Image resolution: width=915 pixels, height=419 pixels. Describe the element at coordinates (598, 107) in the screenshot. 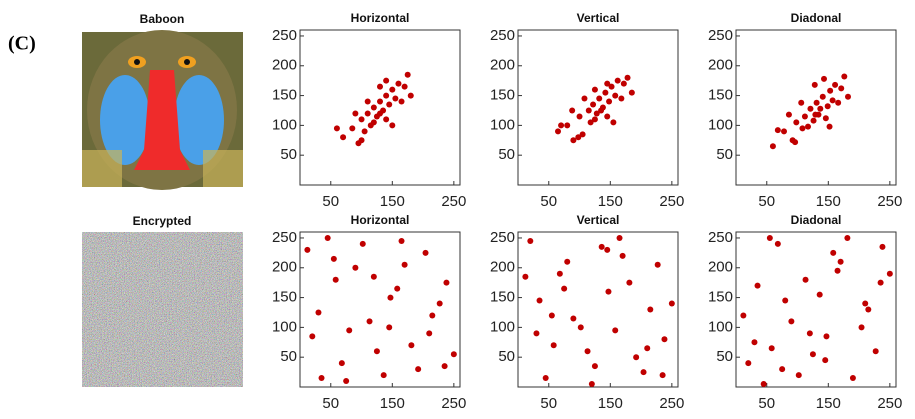

I see `plot-area` at that location.